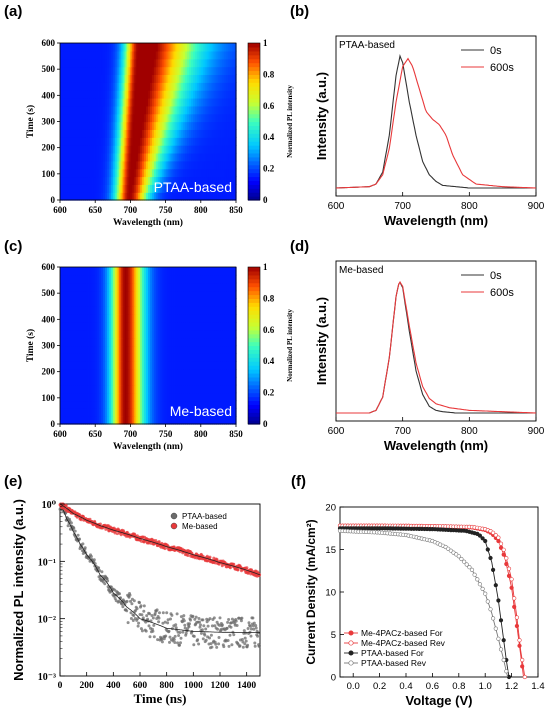 This screenshot has height=711, width=550. Describe the element at coordinates (60, 686) in the screenshot. I see `x-tick-label: 0` at that location.